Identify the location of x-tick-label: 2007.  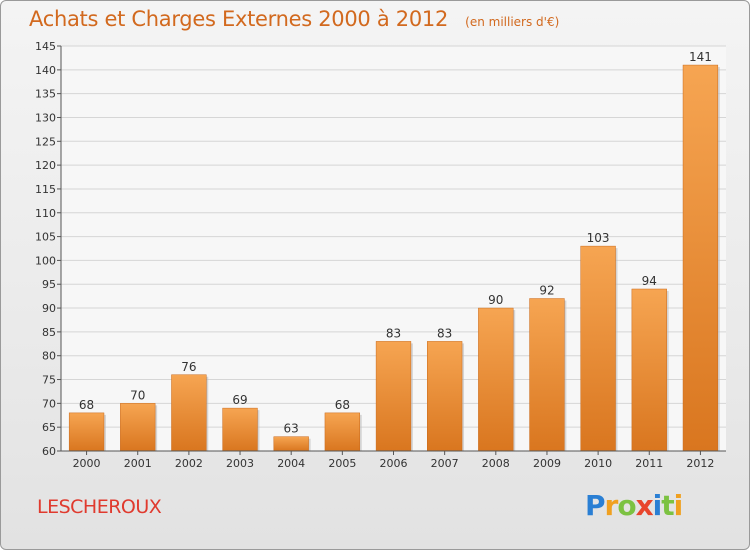
(445, 463).